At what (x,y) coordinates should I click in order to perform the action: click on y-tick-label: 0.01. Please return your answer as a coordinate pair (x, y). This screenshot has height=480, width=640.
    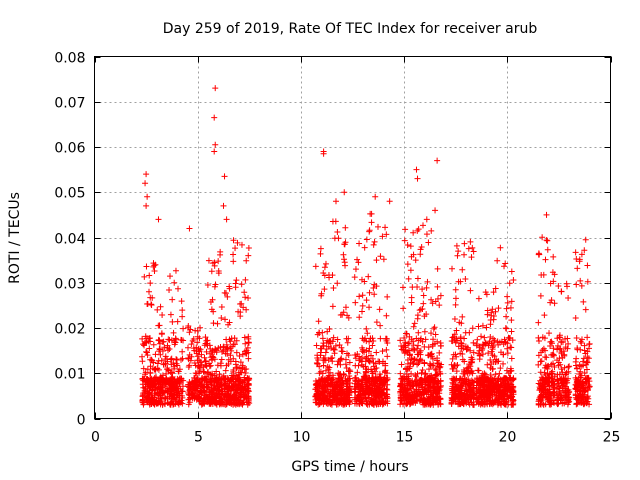
    Looking at the image, I should click on (69, 375).